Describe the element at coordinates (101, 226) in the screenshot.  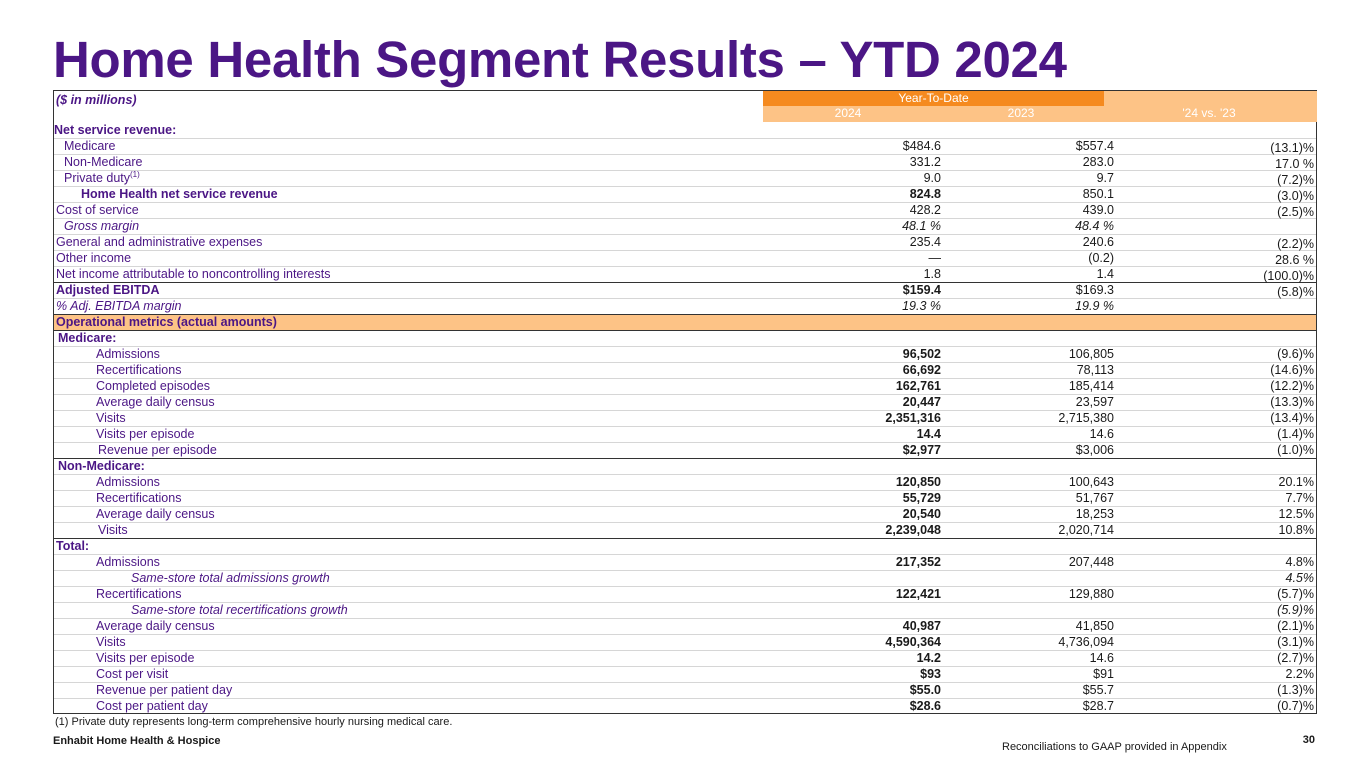
I see `row-label: Gross margin` at that location.